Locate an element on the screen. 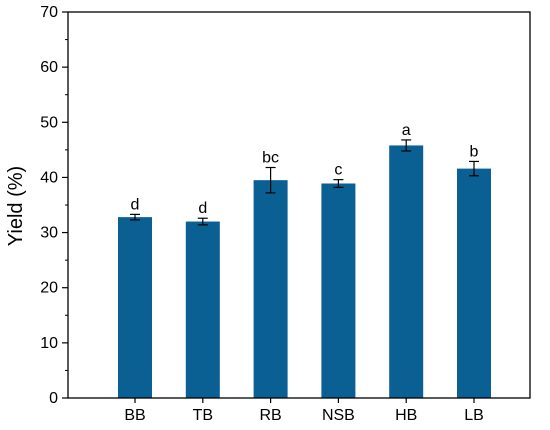 This screenshot has height=430, width=550. x-tick-label-lb: LB is located at coordinates (474, 415).